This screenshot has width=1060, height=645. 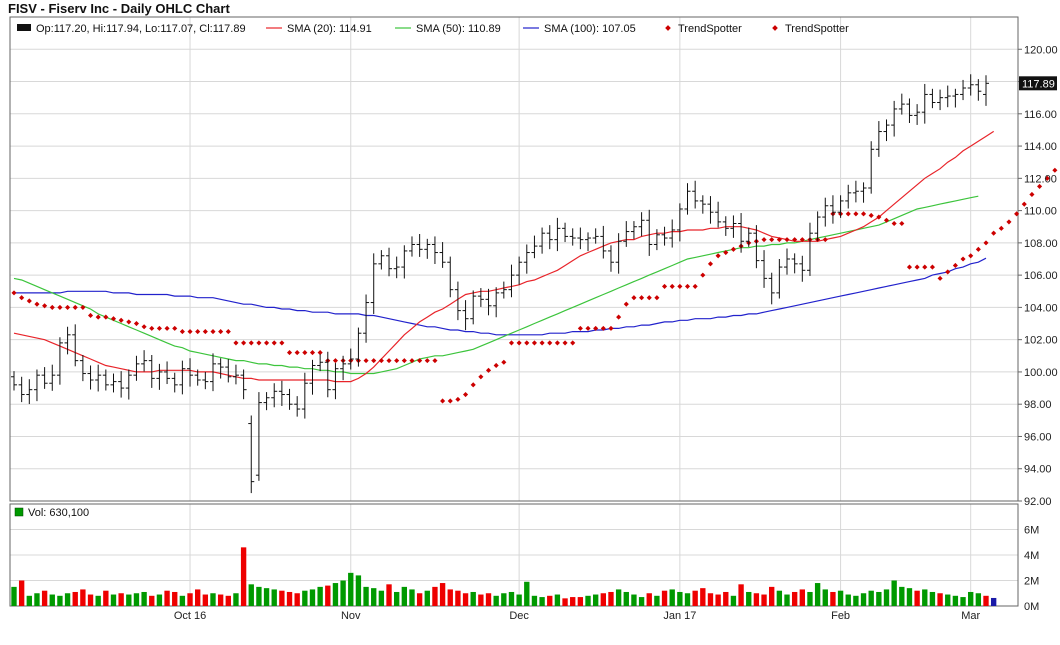 What do you see at coordinates (1038, 84) in the screenshot?
I see `last-price-tag-text: 117.89` at bounding box center [1038, 84].